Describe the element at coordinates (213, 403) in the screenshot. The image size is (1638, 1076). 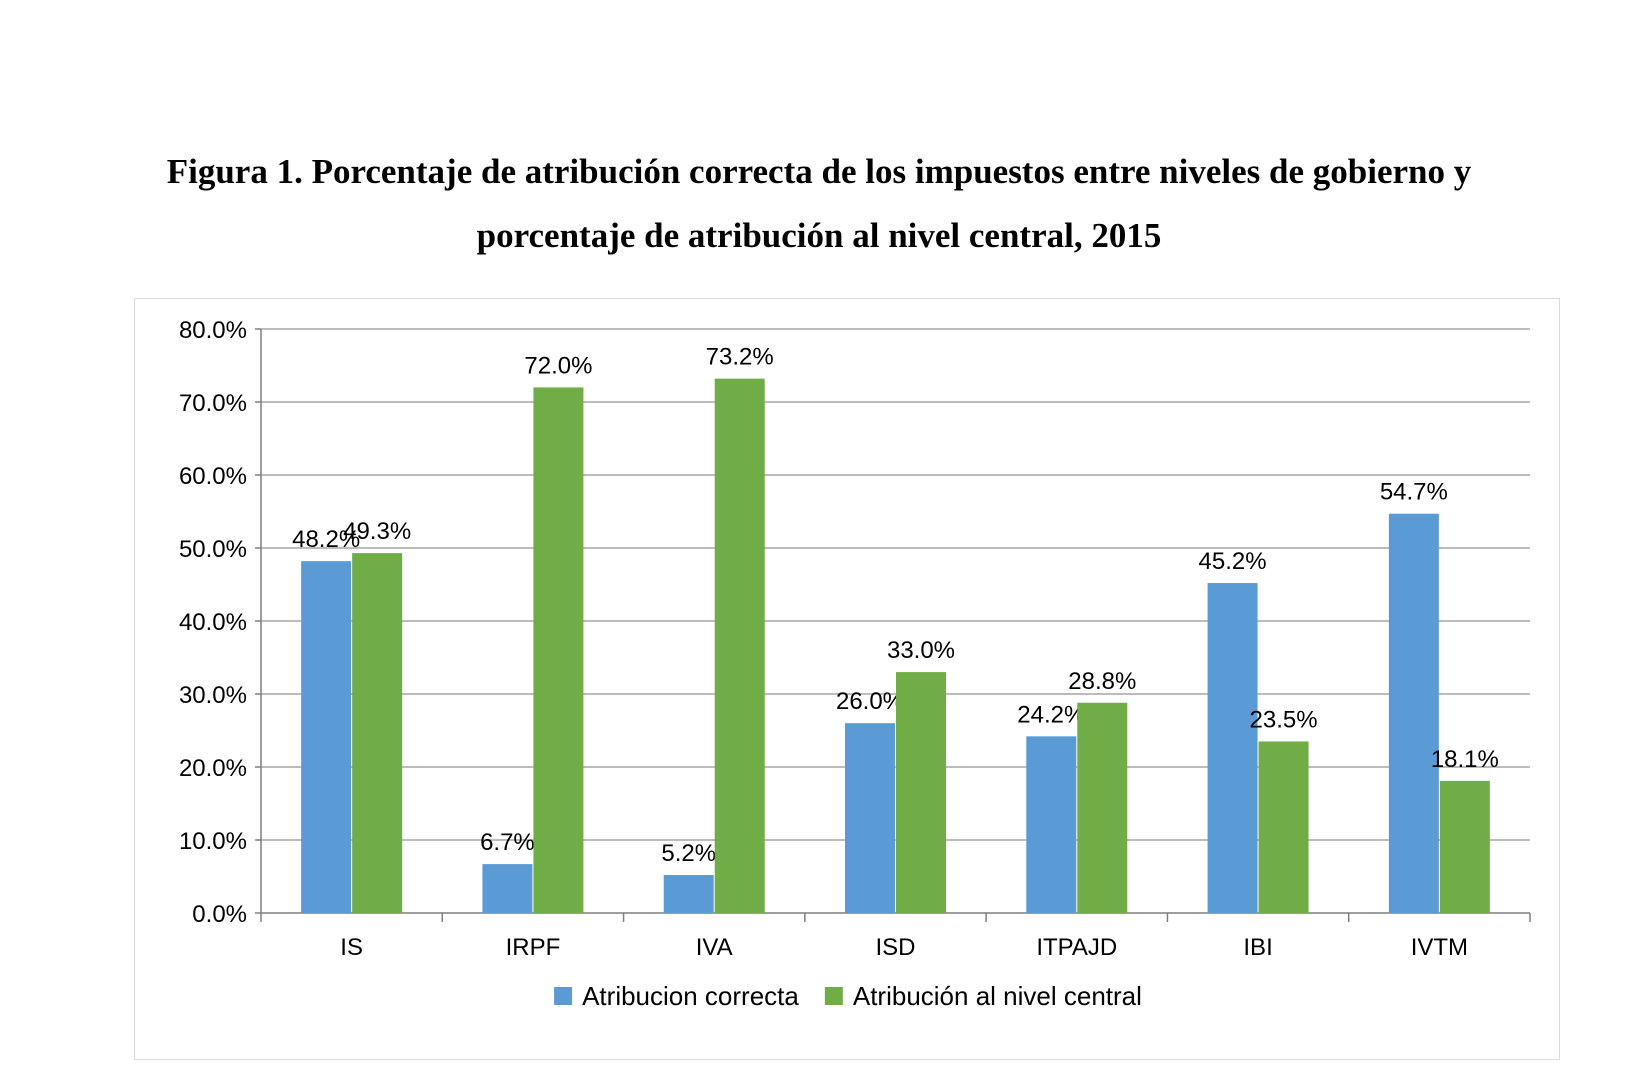
I see `y-tick-label: 70.0%` at that location.